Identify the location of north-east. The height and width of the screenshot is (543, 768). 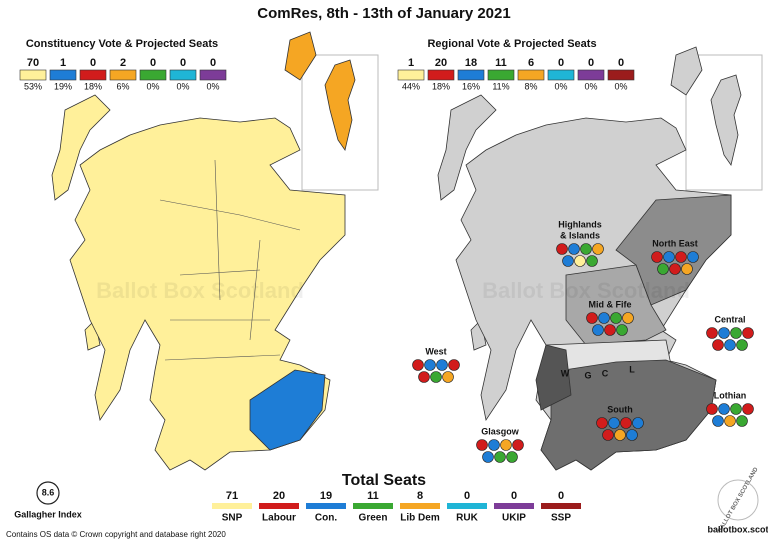
(673, 250).